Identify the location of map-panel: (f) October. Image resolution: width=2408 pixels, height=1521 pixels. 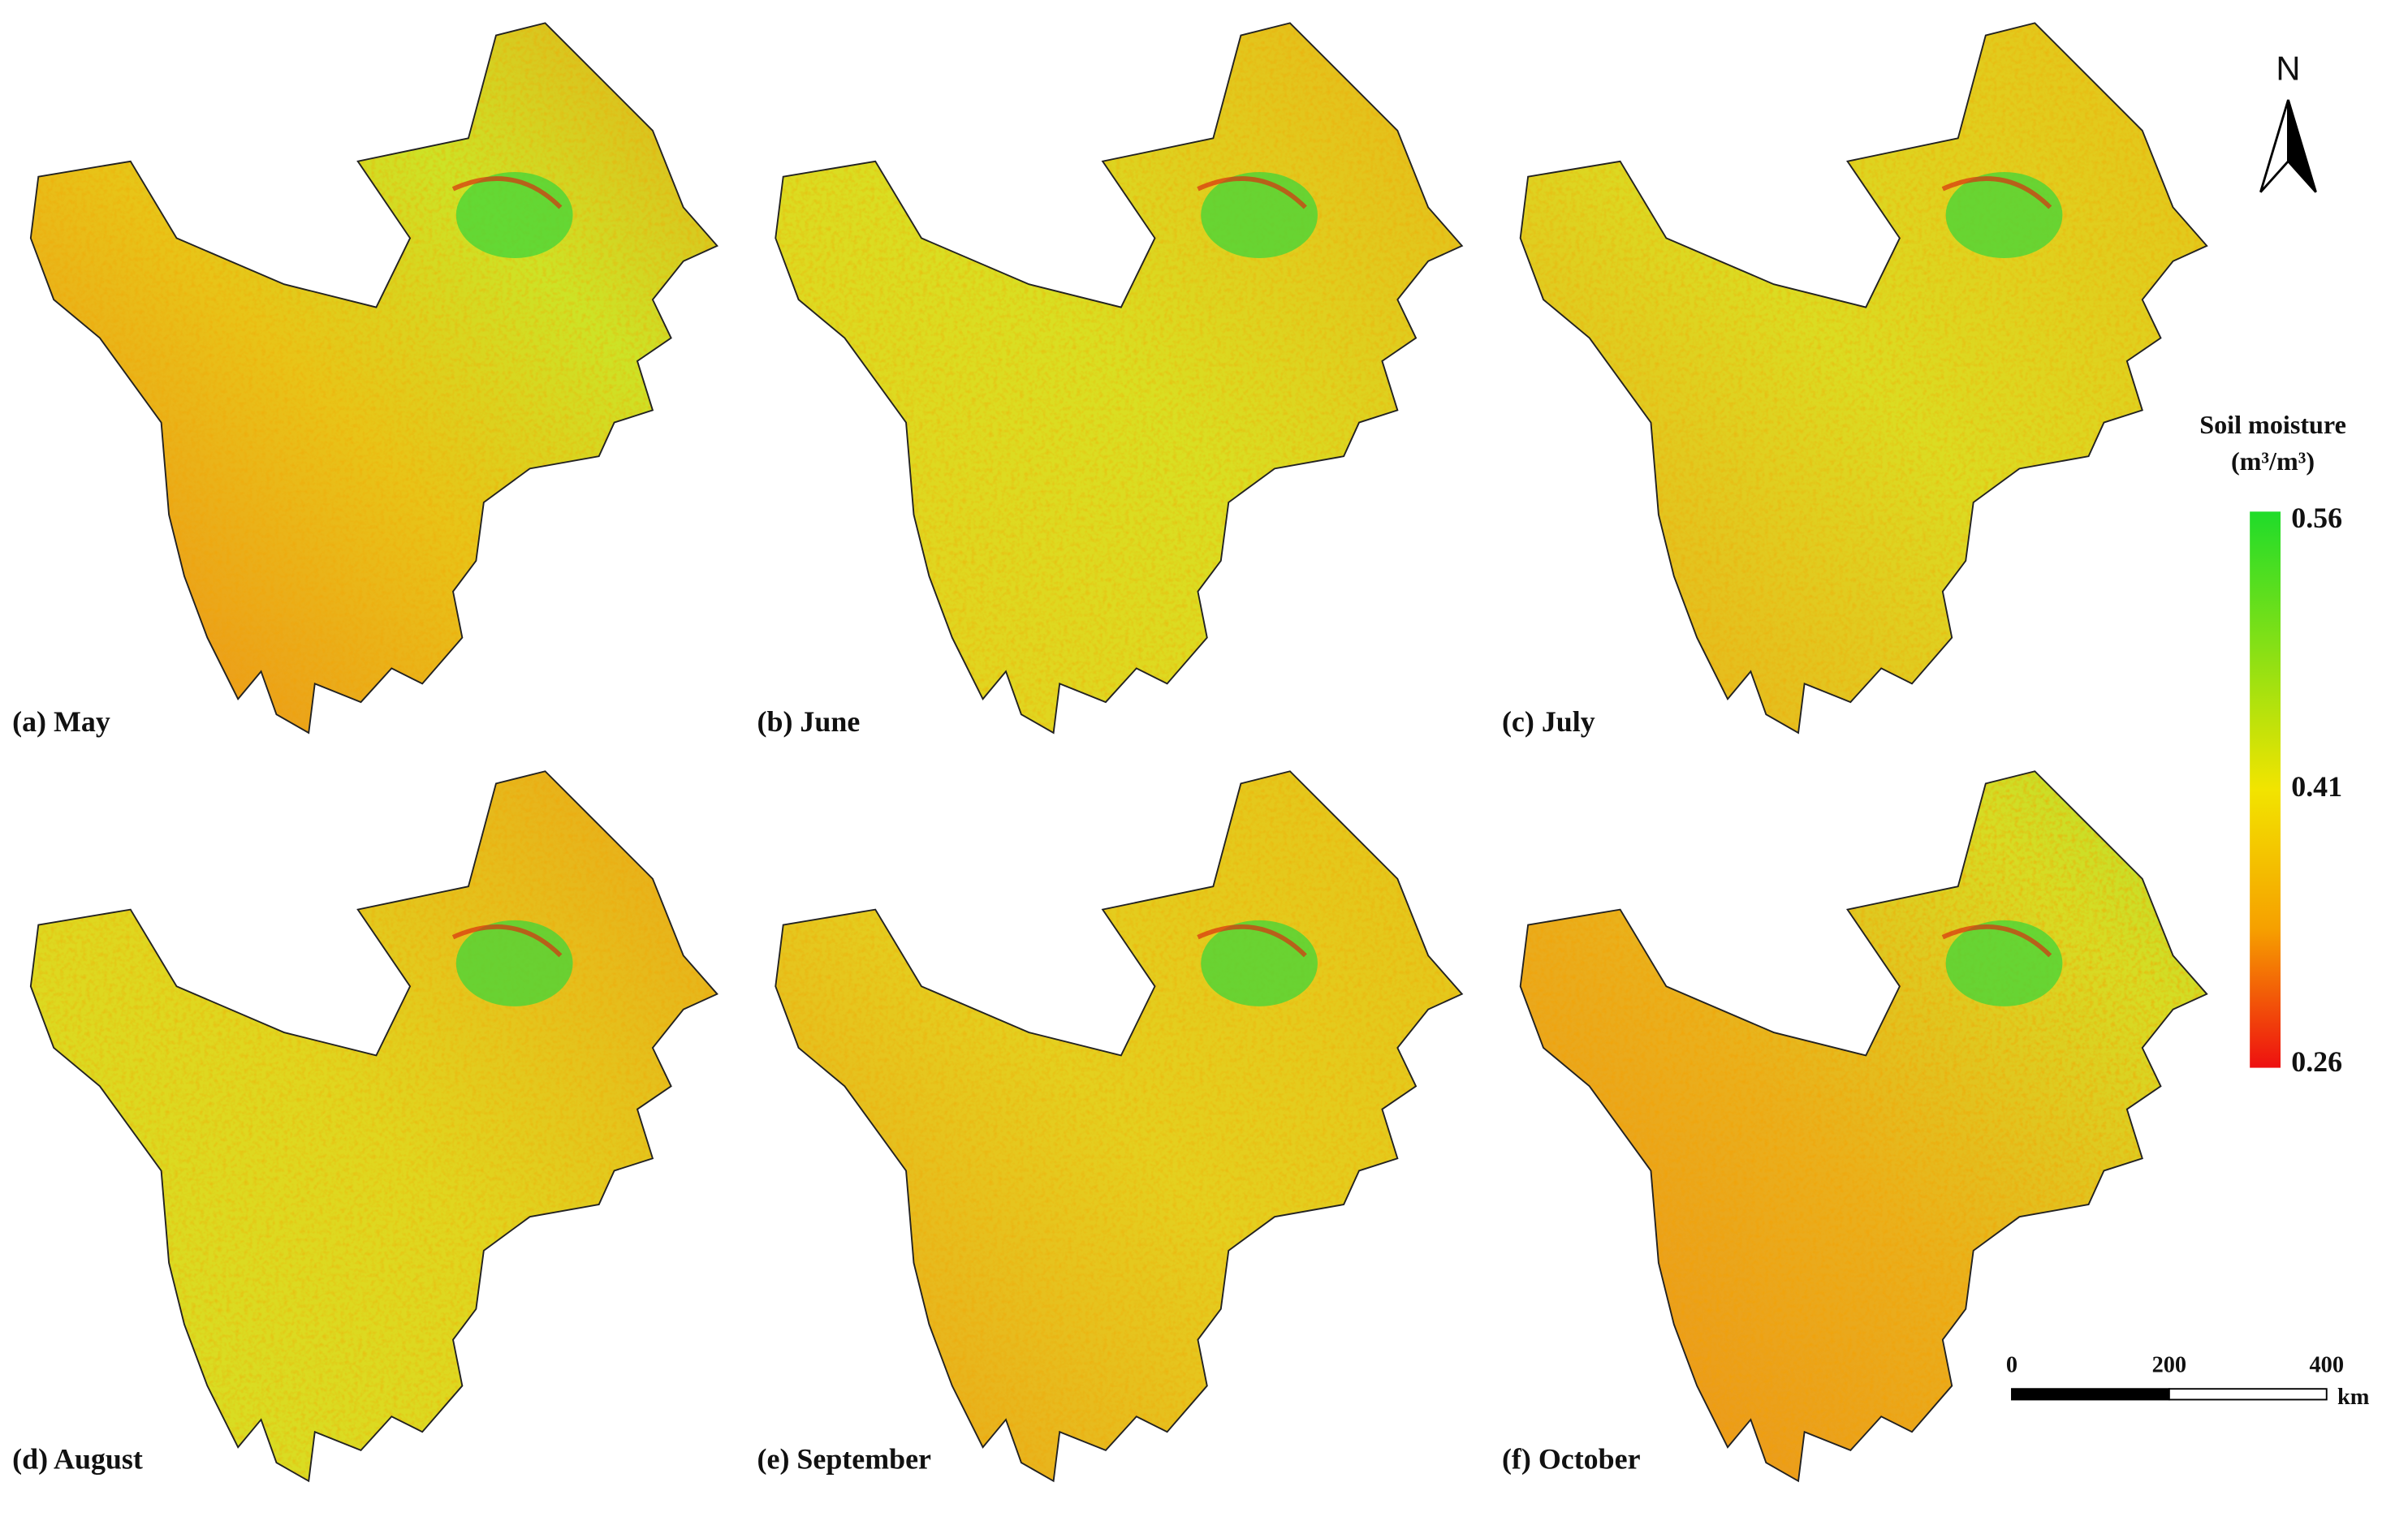
(1855, 1126).